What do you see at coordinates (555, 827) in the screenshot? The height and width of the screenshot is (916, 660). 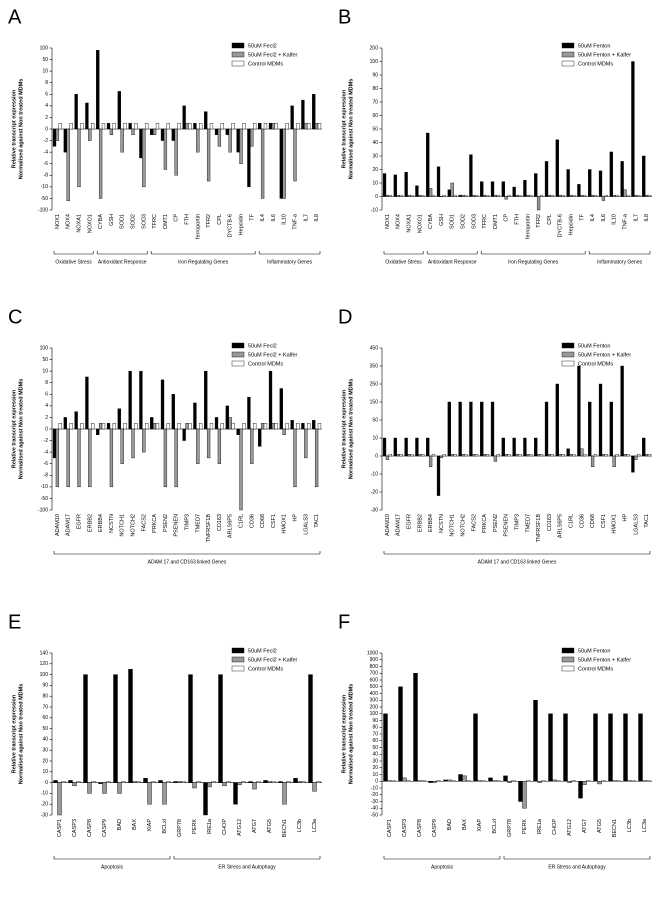 I see `category-label: CHOP` at bounding box center [555, 827].